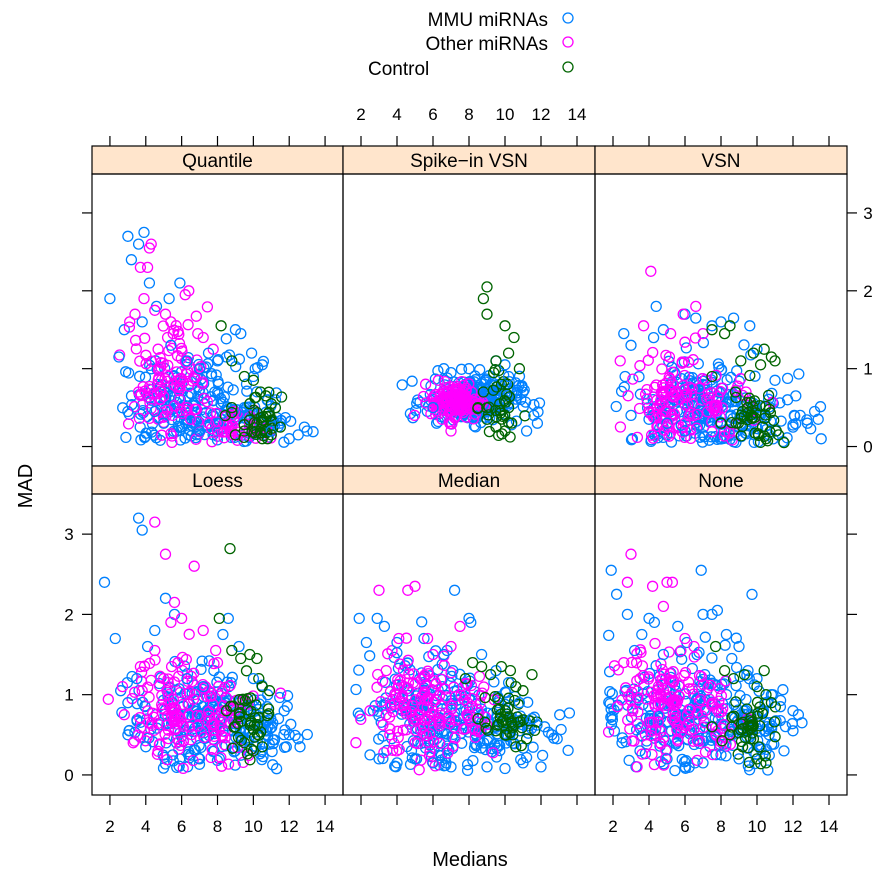 This screenshot has width=889, height=884. What do you see at coordinates (684, 826) in the screenshot?
I see `x-tick-label-bottom: 6` at bounding box center [684, 826].